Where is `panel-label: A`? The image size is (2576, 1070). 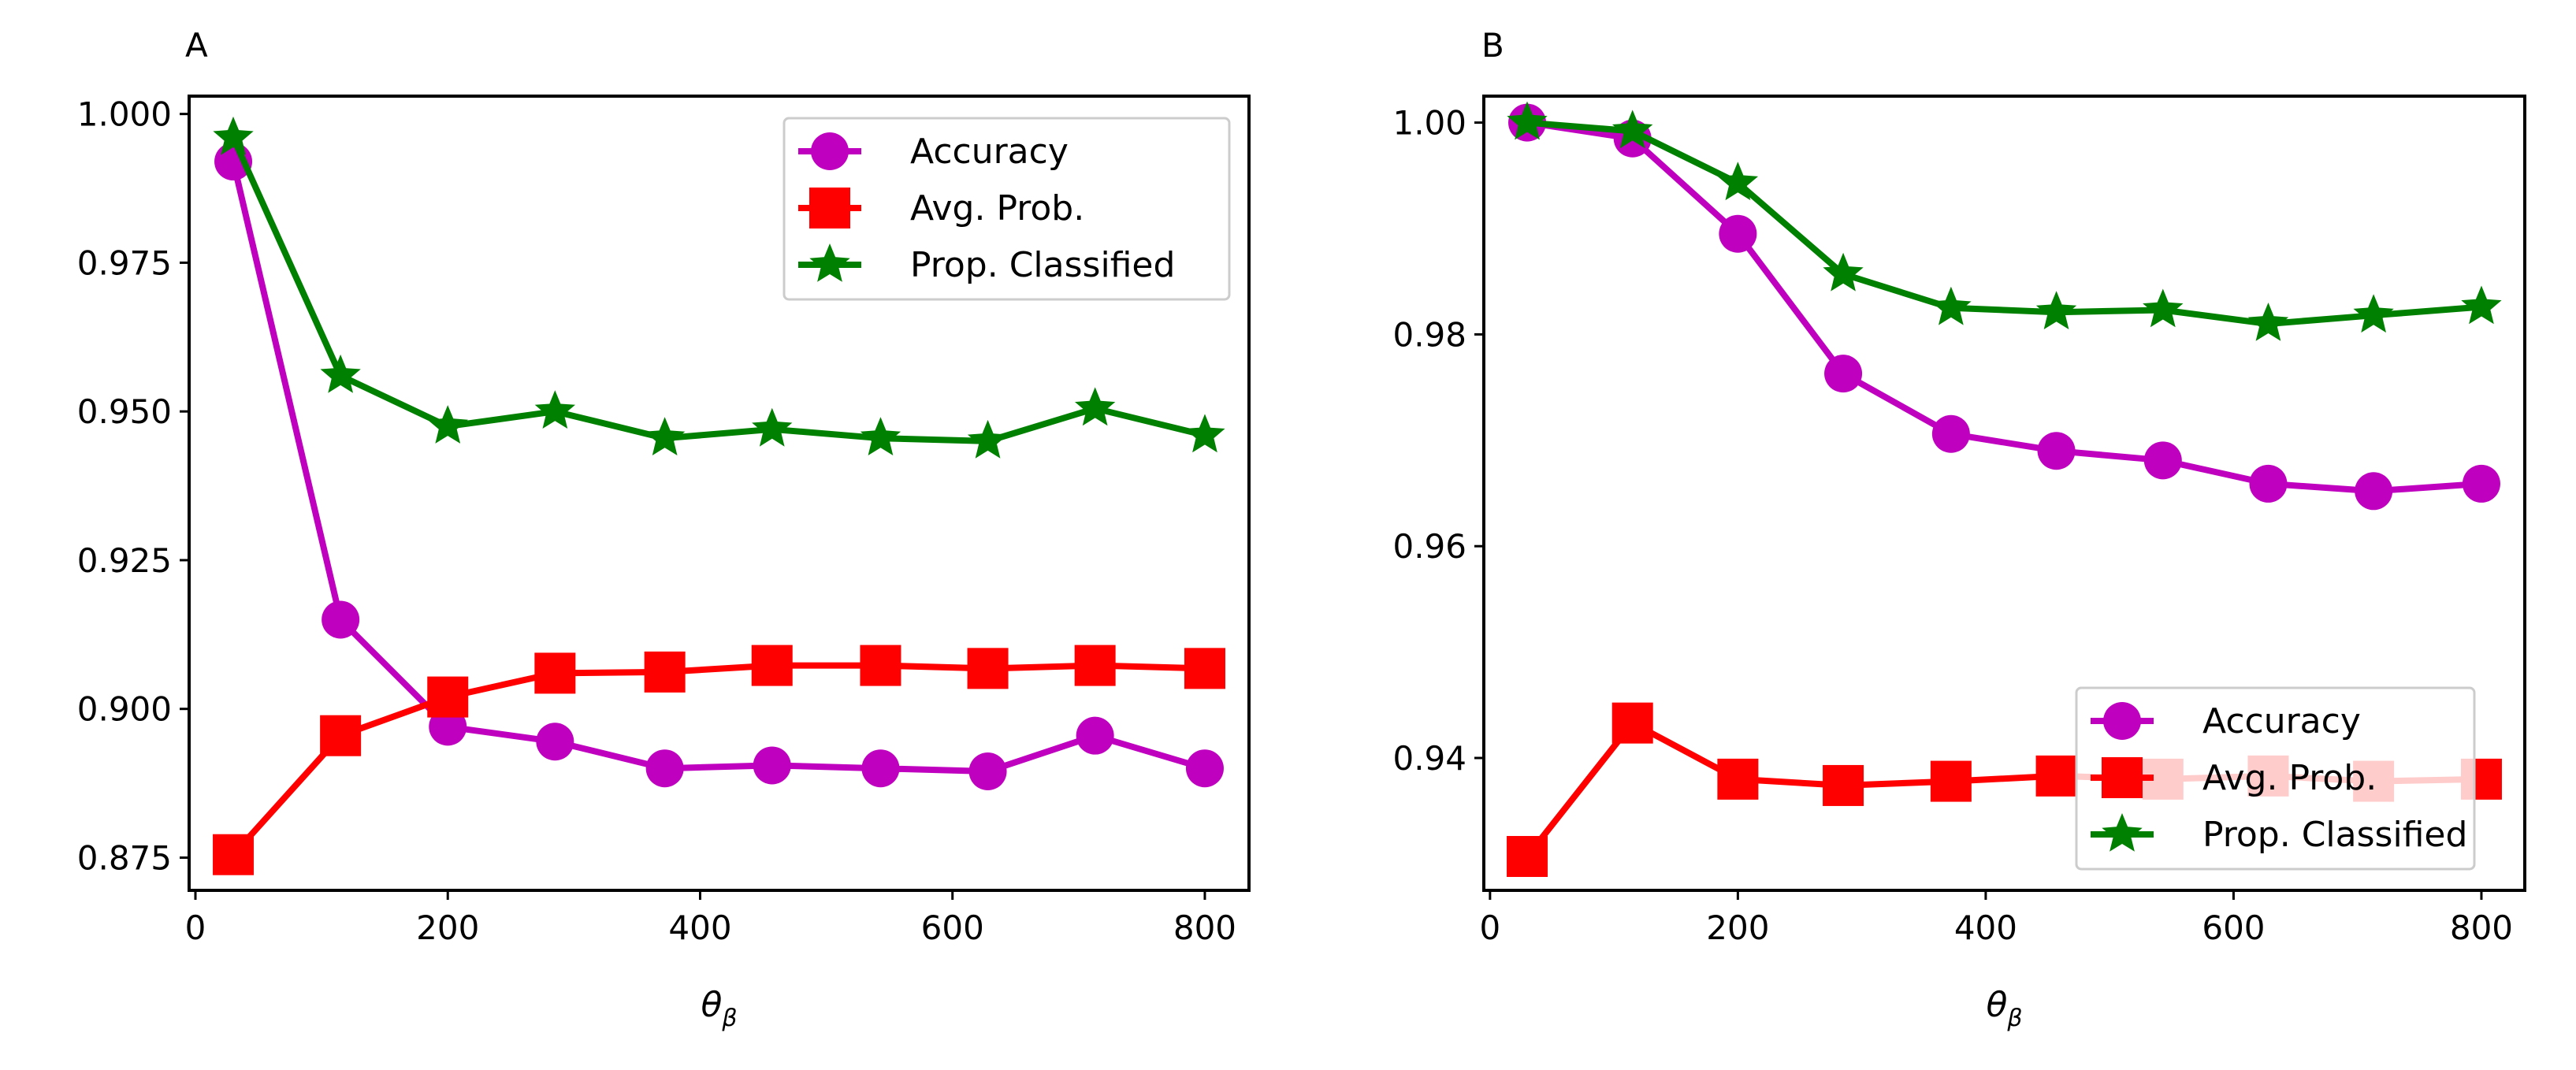
panel-label: A is located at coordinates (196, 45).